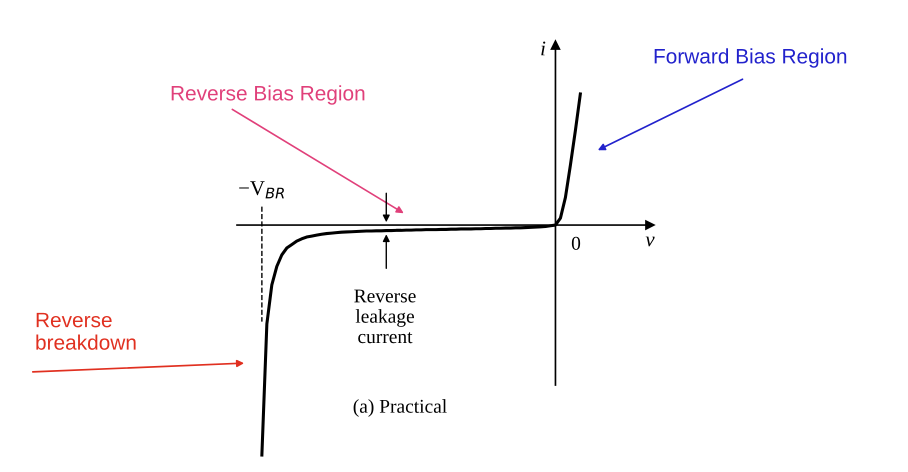 The image size is (908, 472). I want to click on y-axis-title: i, so click(543, 49).